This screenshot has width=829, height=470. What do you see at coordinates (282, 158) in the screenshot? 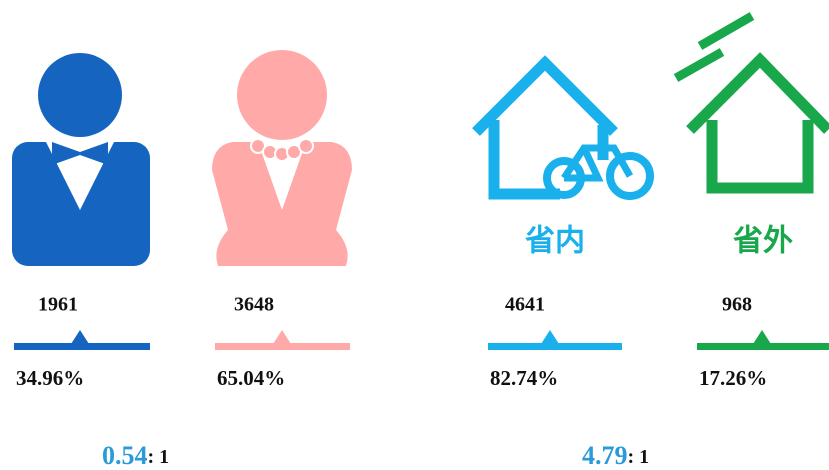
I see `female-icon` at bounding box center [282, 158].